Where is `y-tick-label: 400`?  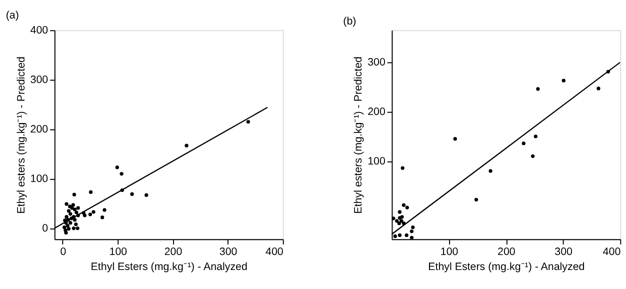 y-tick-label: 400 is located at coordinates (39, 30).